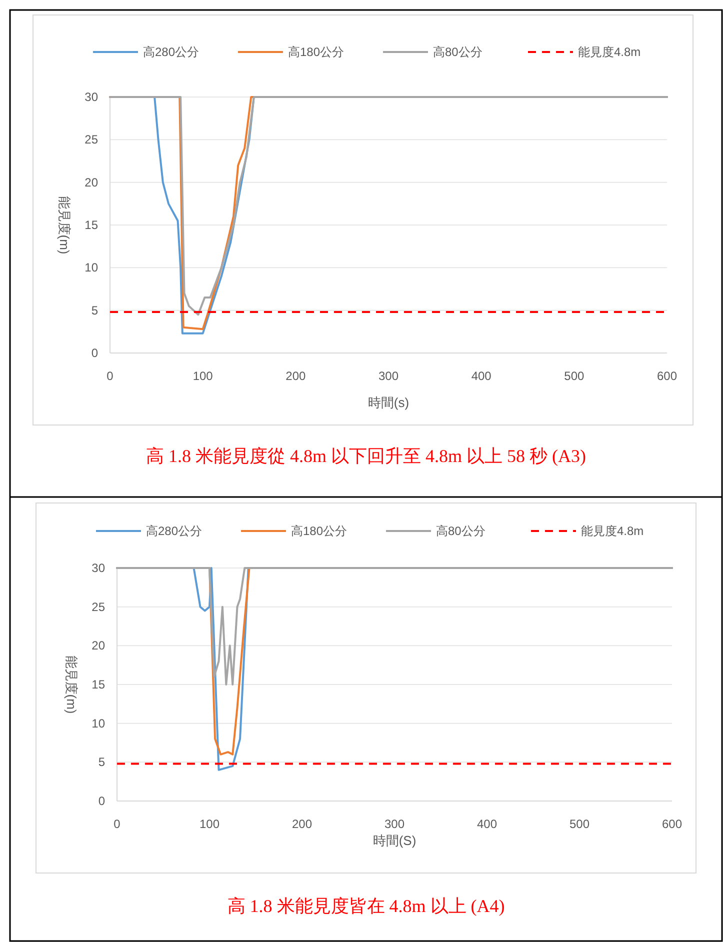 Image resolution: width=723 pixels, height=942 pixels. What do you see at coordinates (366, 456) in the screenshot?
I see `text: 高 1.8 米能見度從 4.8m 以下回升至 4.8m 以上 58 秒 (A3)` at bounding box center [366, 456].